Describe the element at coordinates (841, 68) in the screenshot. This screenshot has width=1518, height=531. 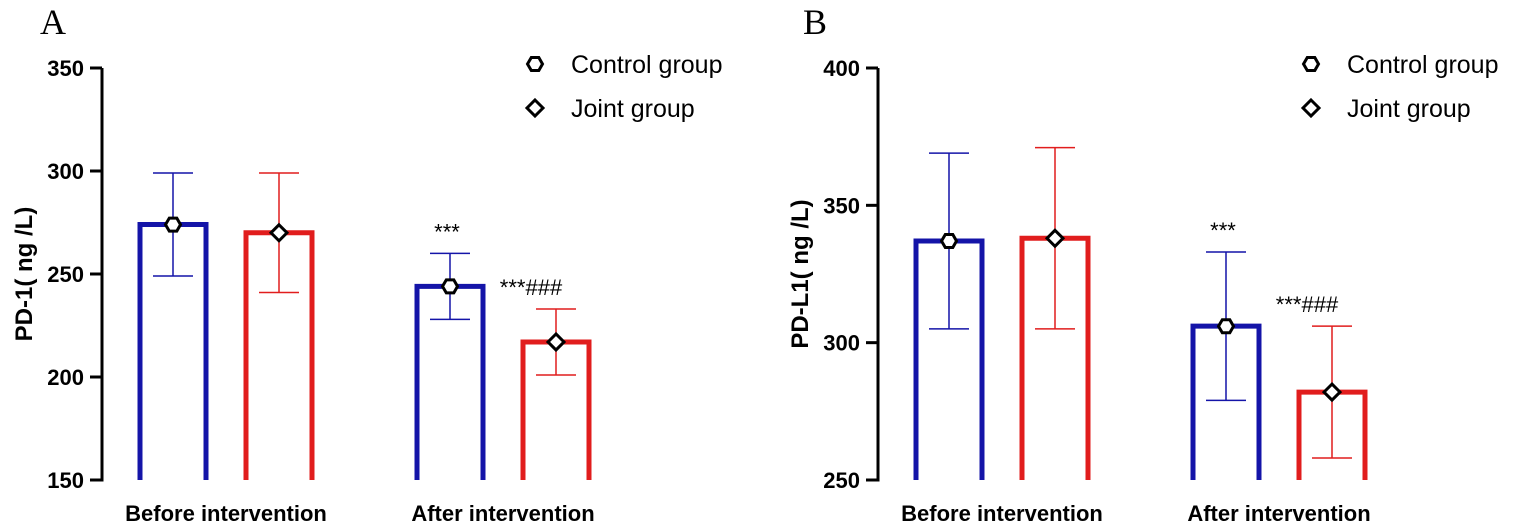
I see `y-tick-label: 400` at that location.